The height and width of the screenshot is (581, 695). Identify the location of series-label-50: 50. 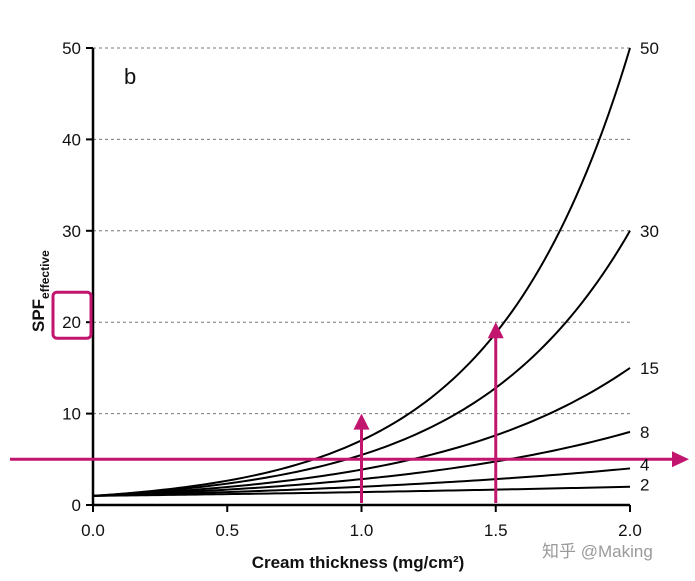
(649, 48).